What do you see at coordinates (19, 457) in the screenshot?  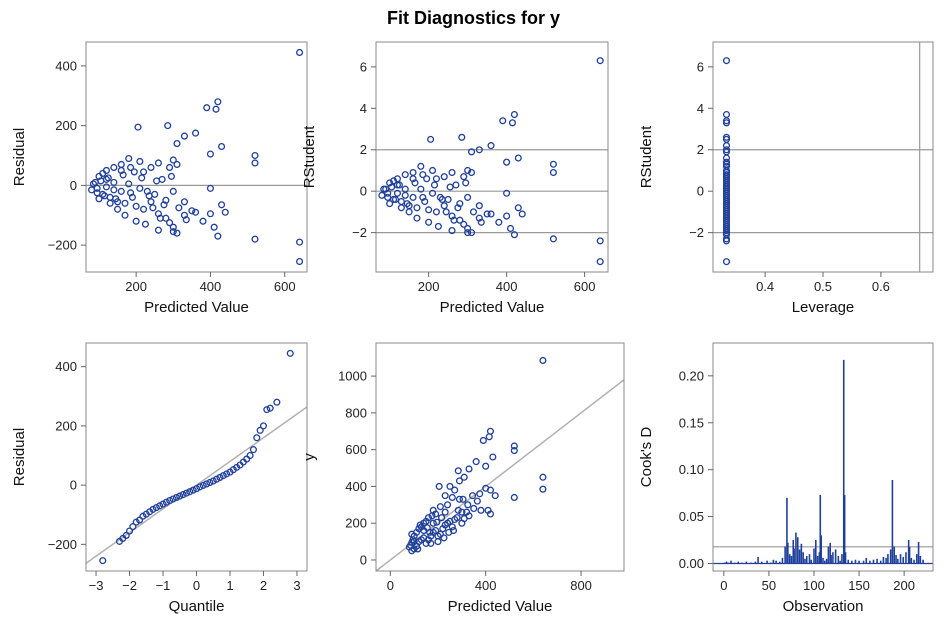 I see `y-axis-label: Residual` at bounding box center [19, 457].